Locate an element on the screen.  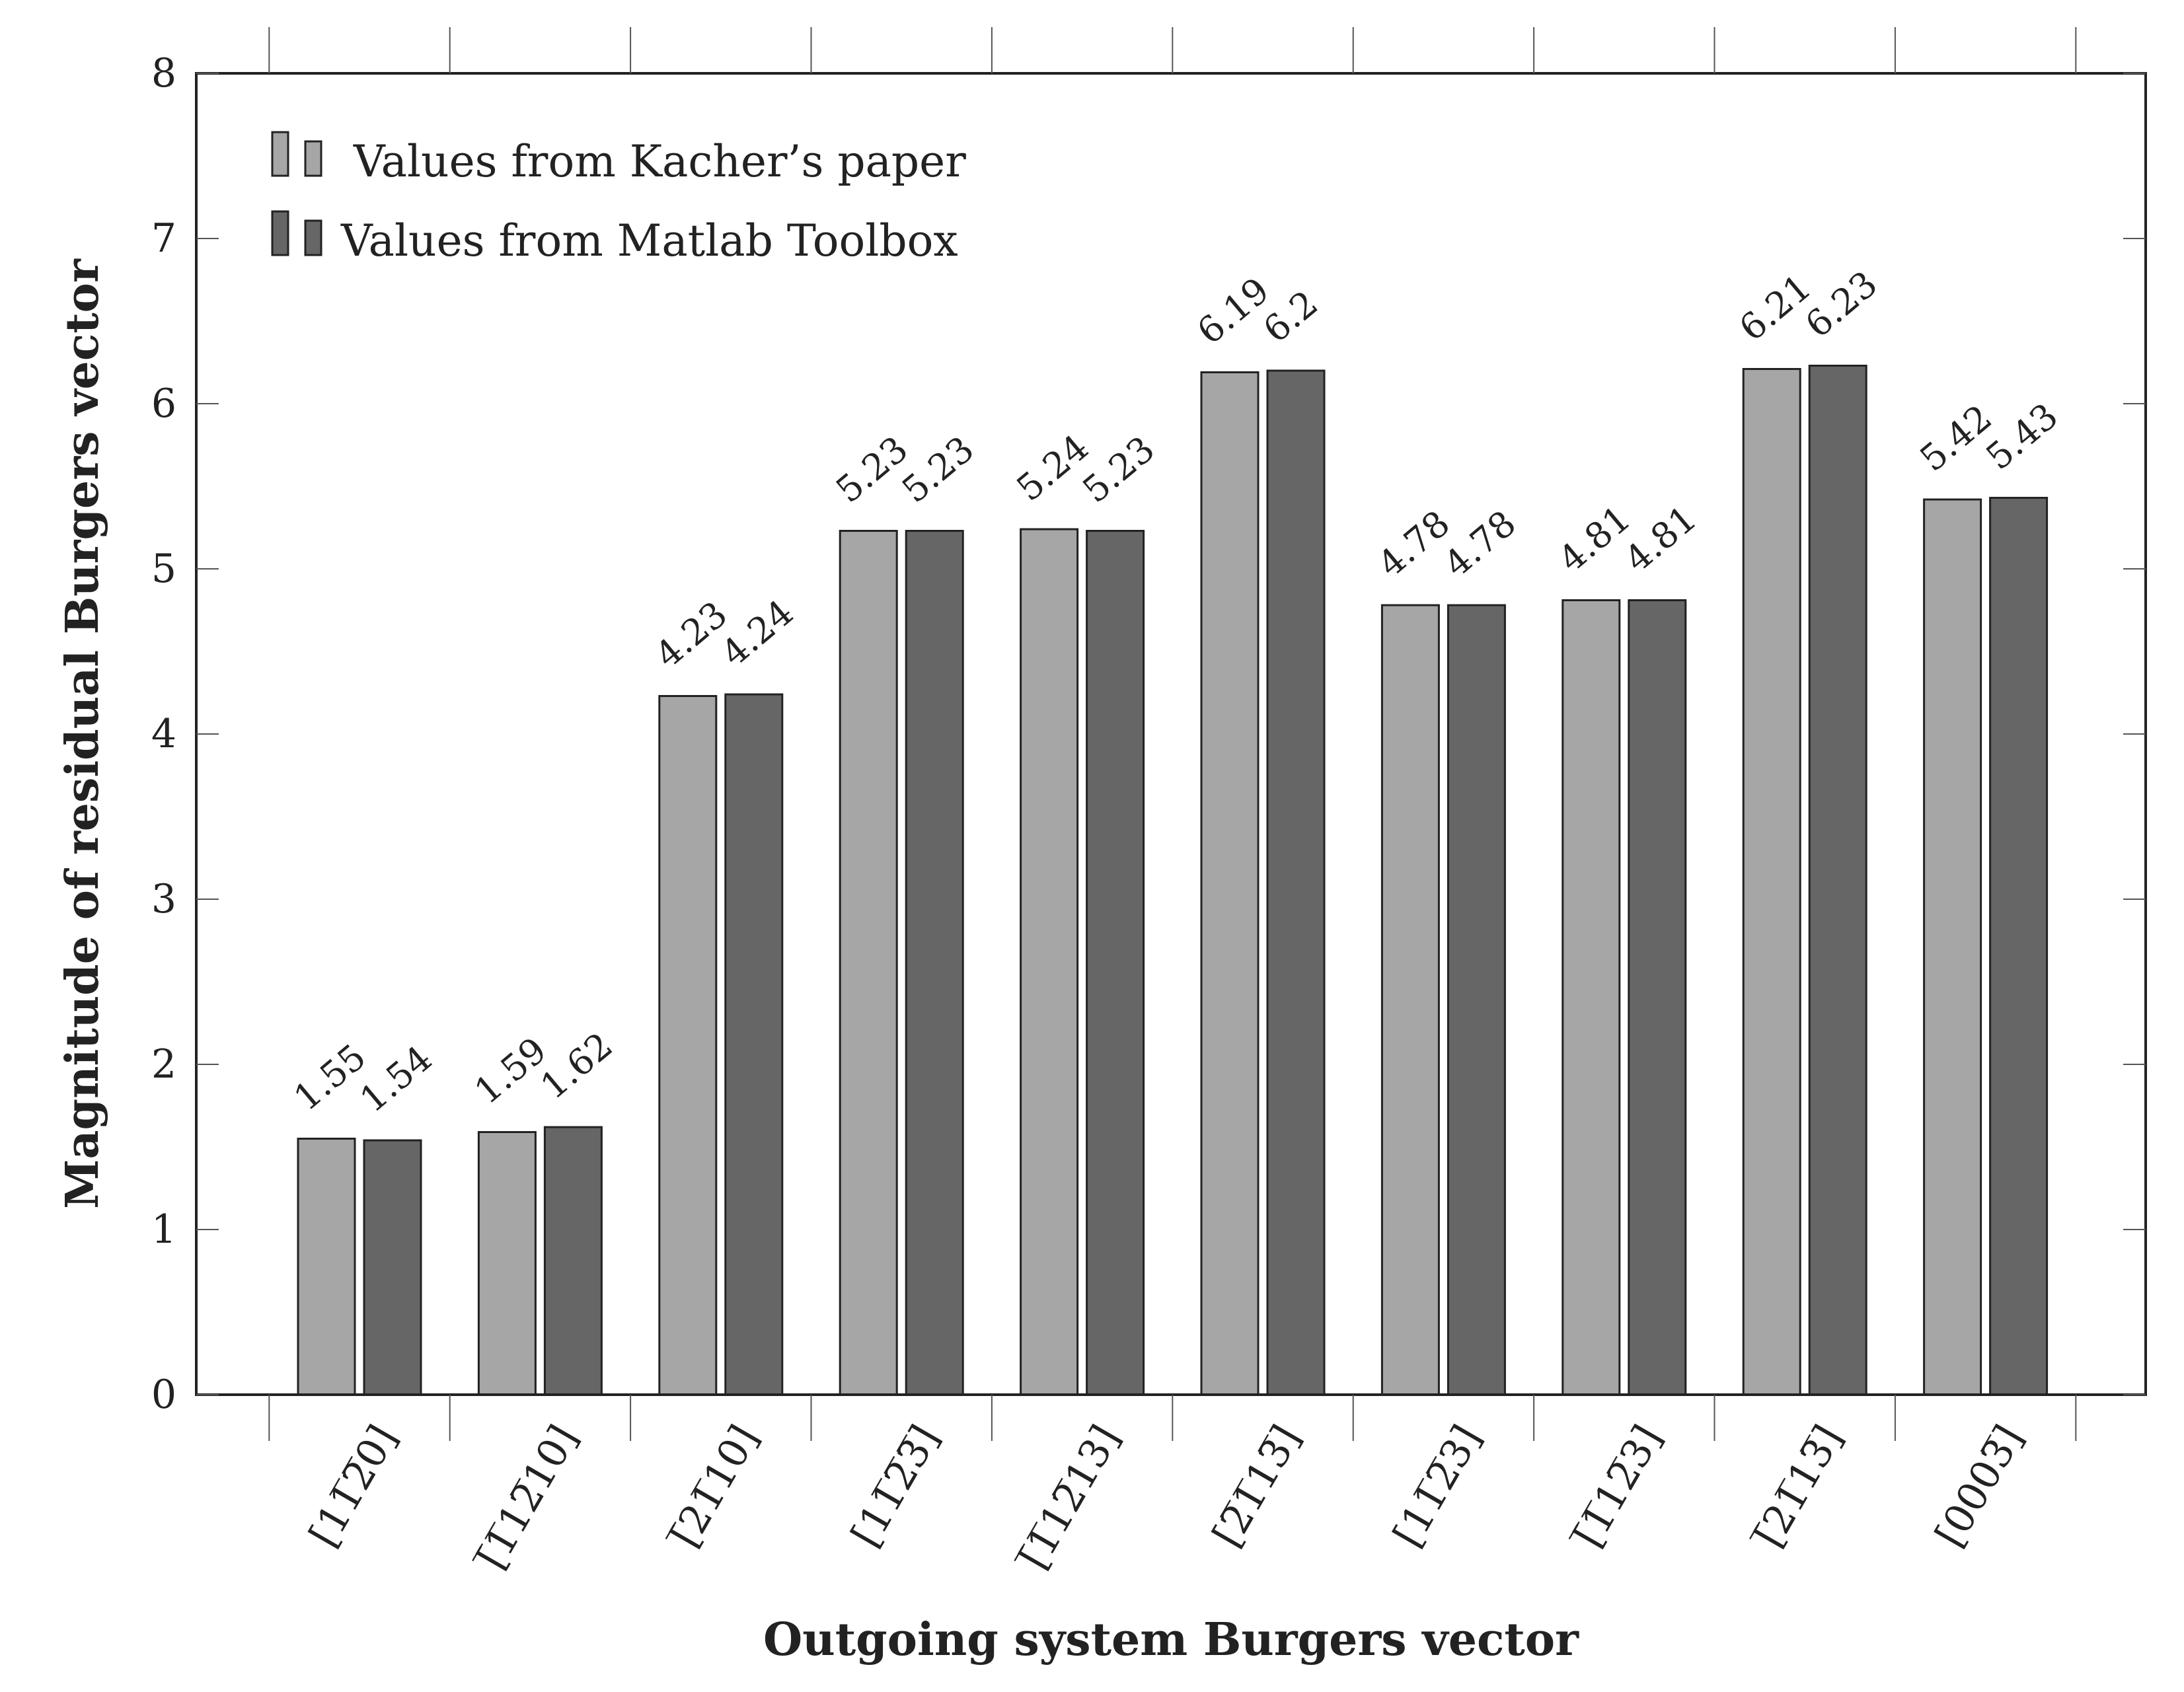
legend-swatch-matlab-b is located at coordinates (313, 238).